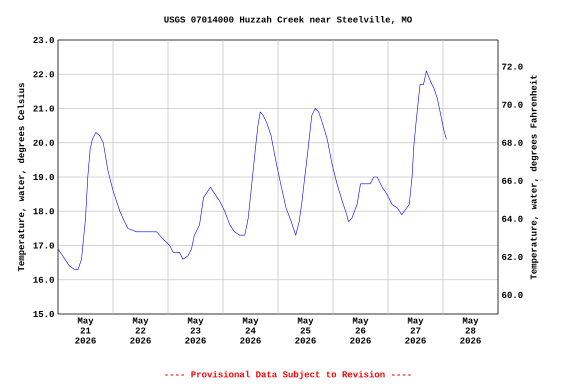 This screenshot has width=576, height=384. What do you see at coordinates (512, 295) in the screenshot?
I see `y2-tick-label: 60.0` at bounding box center [512, 295].